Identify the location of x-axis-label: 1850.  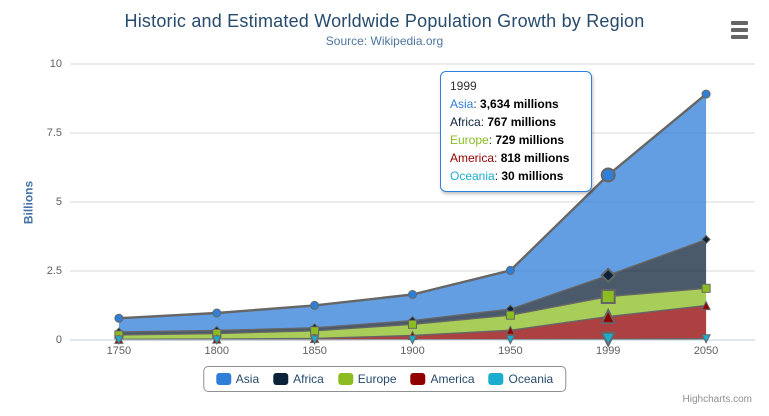
(314, 351).